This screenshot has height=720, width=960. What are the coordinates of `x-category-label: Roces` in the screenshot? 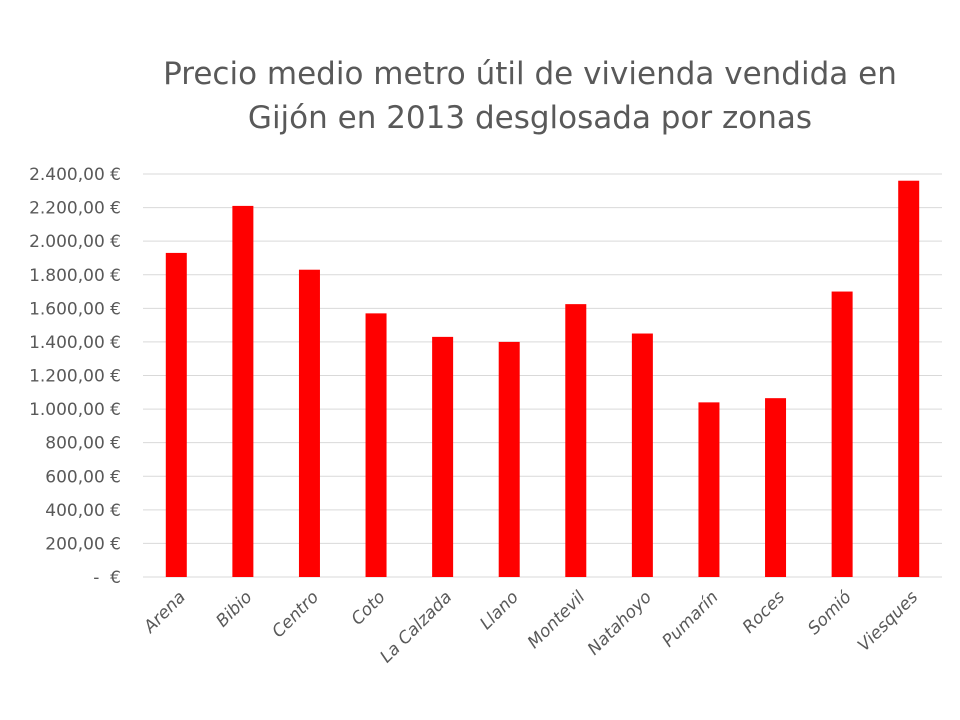 It's located at (764, 612).